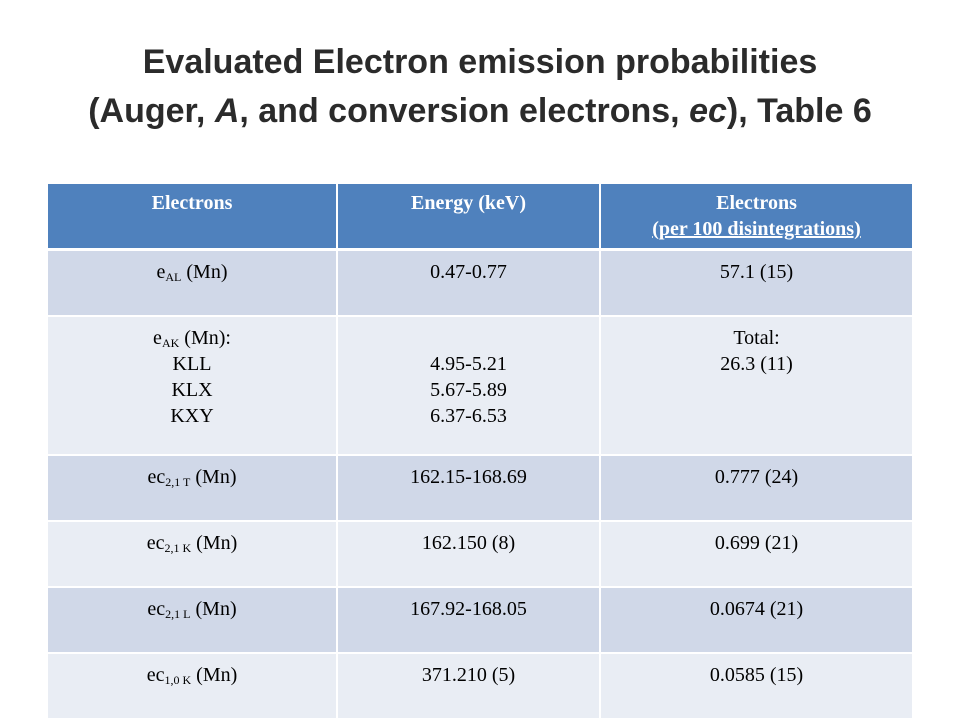 Image resolution: width=960 pixels, height=720 pixels. Describe the element at coordinates (469, 620) in the screenshot. I see `cell-energy: 167.92-168.05` at that location.